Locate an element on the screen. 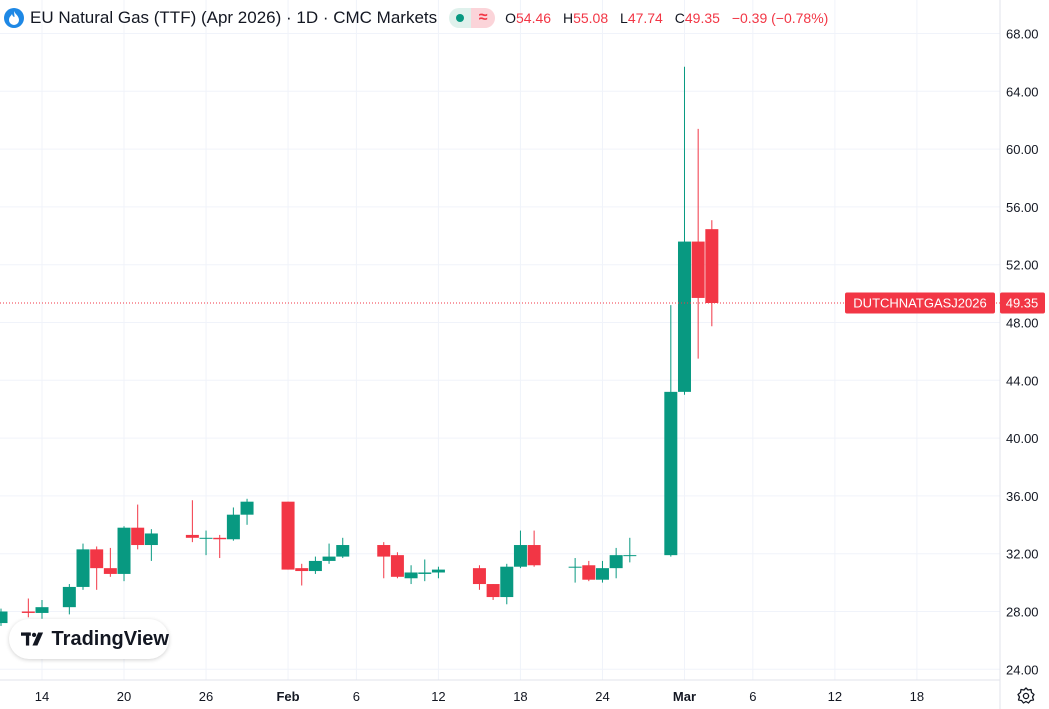 Image resolution: width=1049 pixels, height=709 pixels. price-tick-label: 60.00 is located at coordinates (1022, 149).